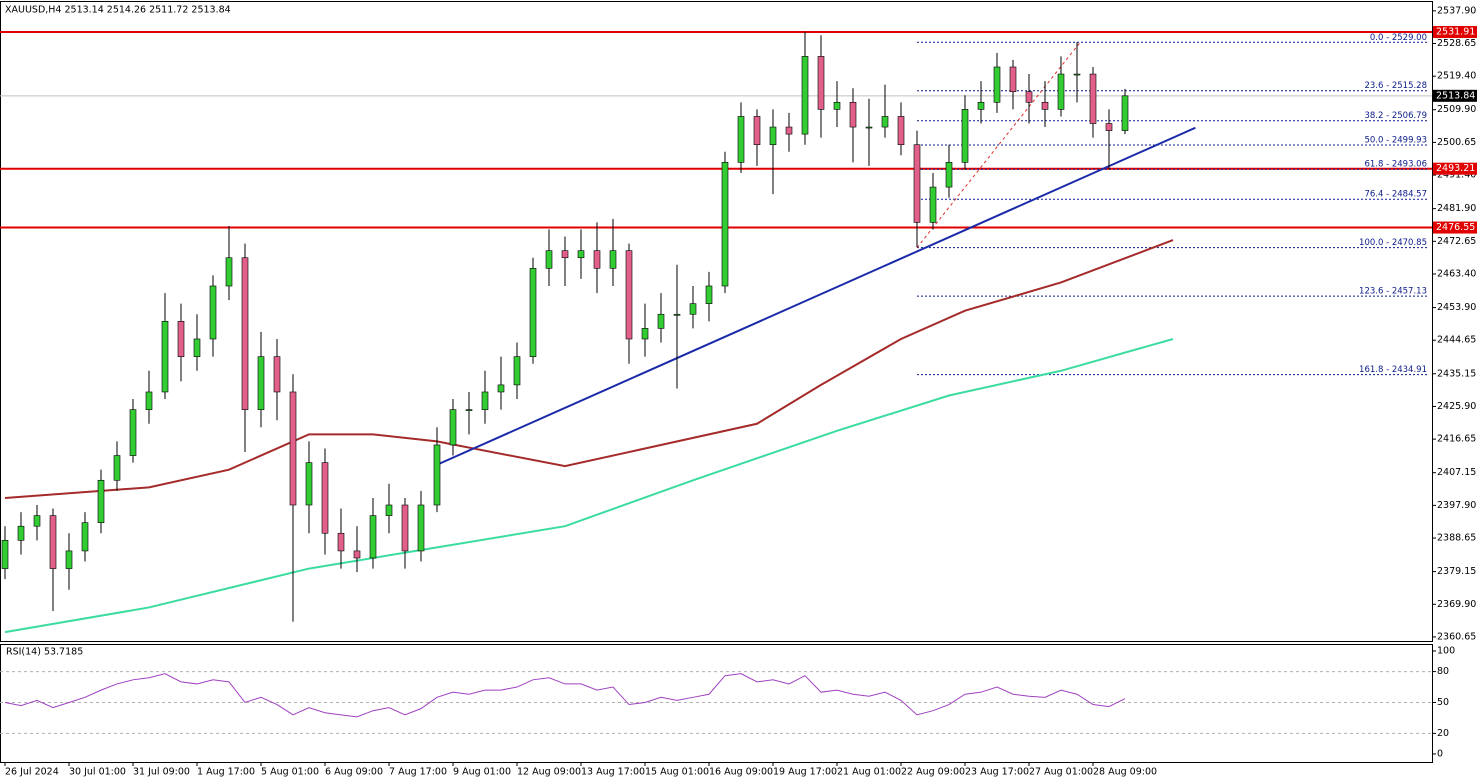 Image resolution: width=1479 pixels, height=782 pixels. What do you see at coordinates (1061, 772) in the screenshot?
I see `x-tick-label: 27 Aug 01:00` at bounding box center [1061, 772].